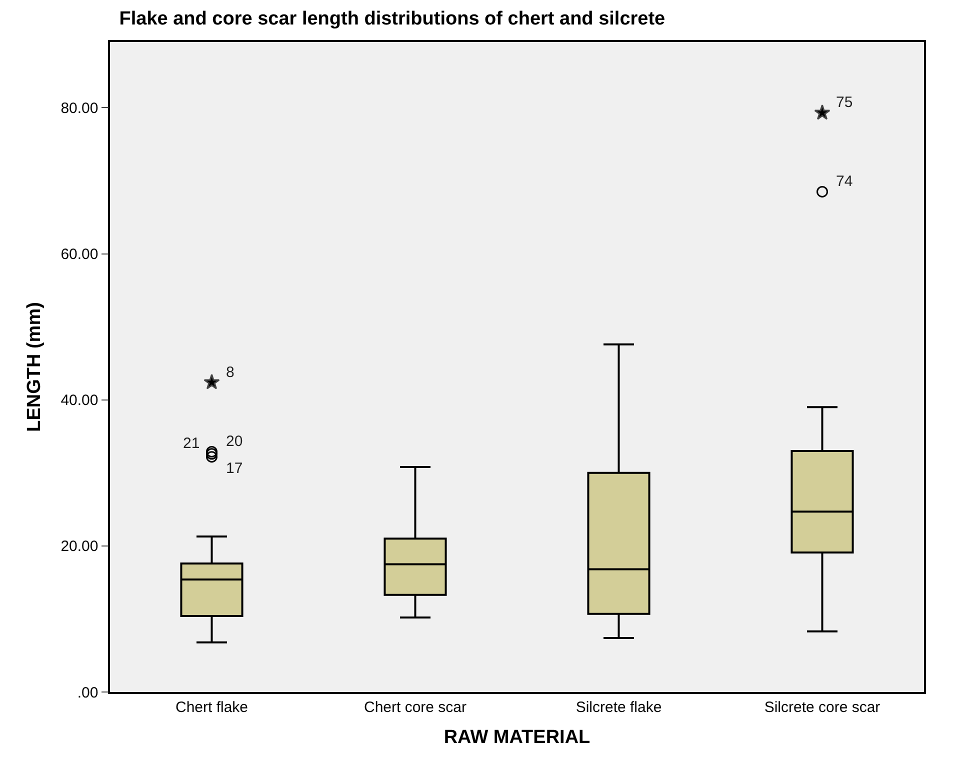  Describe the element at coordinates (87, 693) in the screenshot. I see `y-tick-label: .00` at that location.